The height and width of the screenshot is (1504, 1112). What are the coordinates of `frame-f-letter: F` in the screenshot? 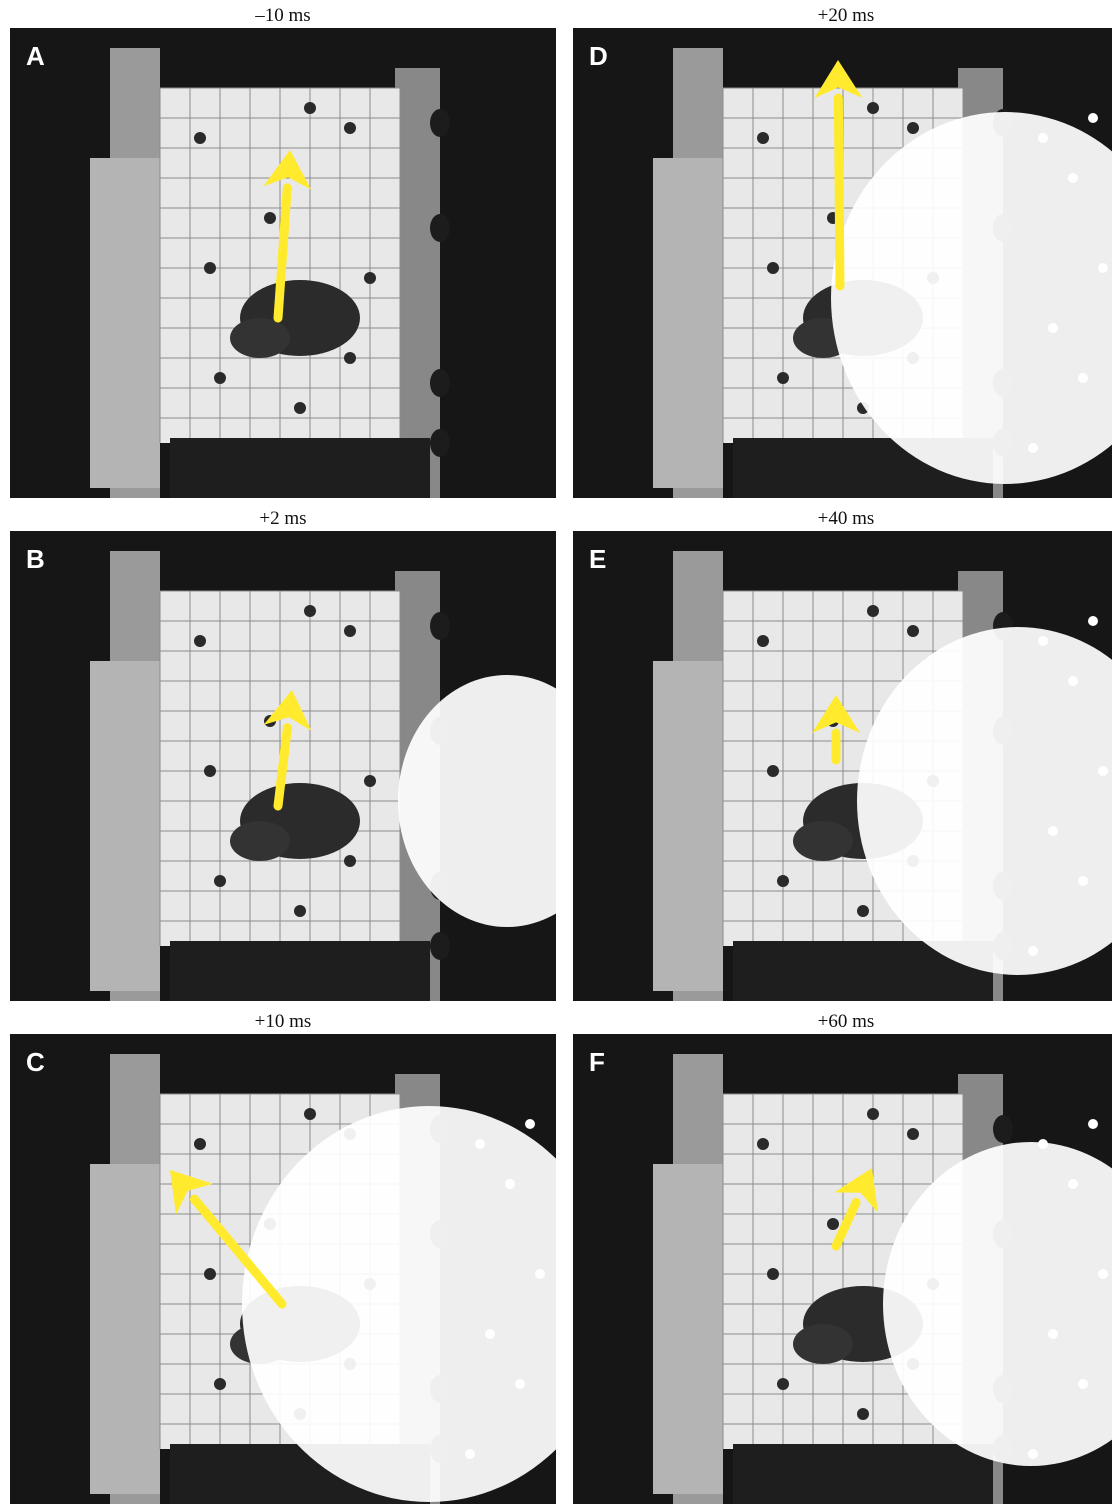 It's located at (597, 1062).